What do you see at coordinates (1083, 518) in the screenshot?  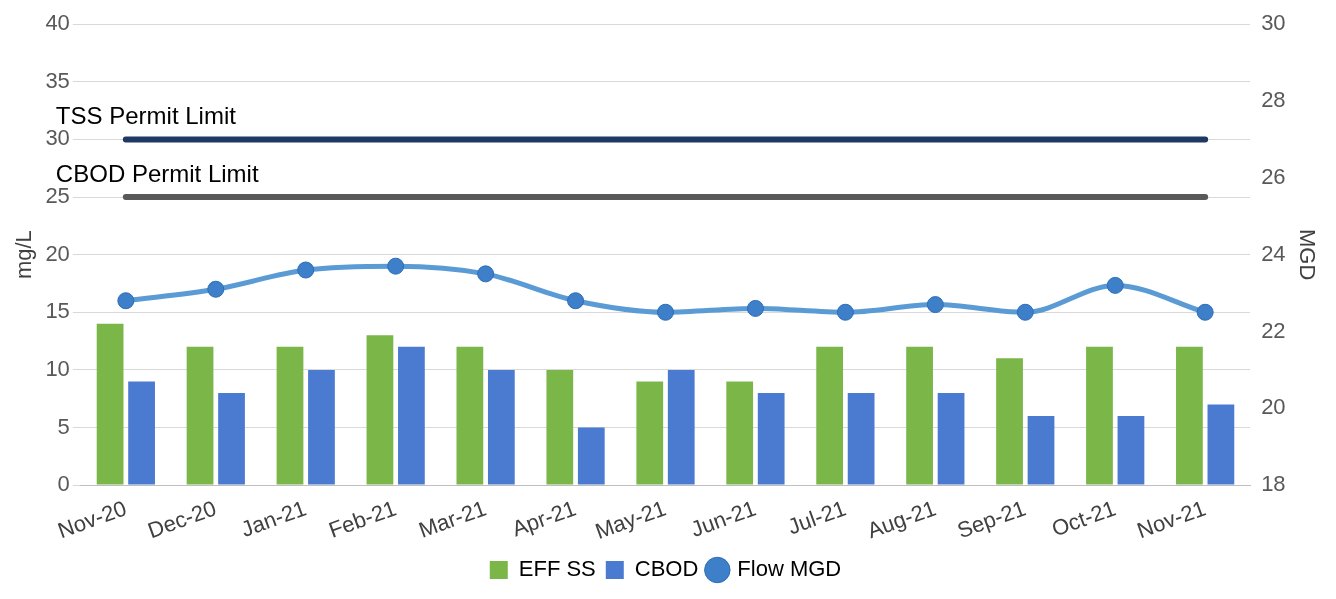 I see `x-tick-label: Oct-21` at bounding box center [1083, 518].